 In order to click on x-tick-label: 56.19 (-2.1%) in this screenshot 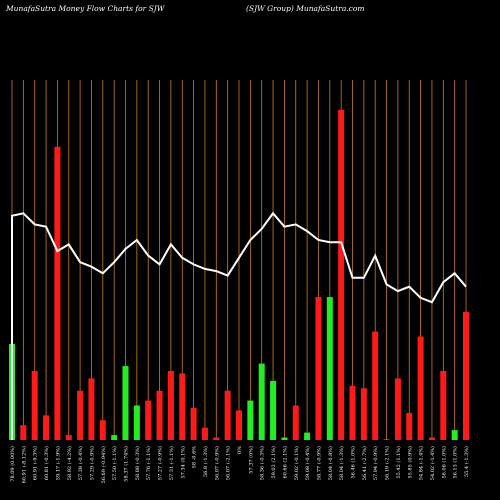, I will do `click(387, 463)`.